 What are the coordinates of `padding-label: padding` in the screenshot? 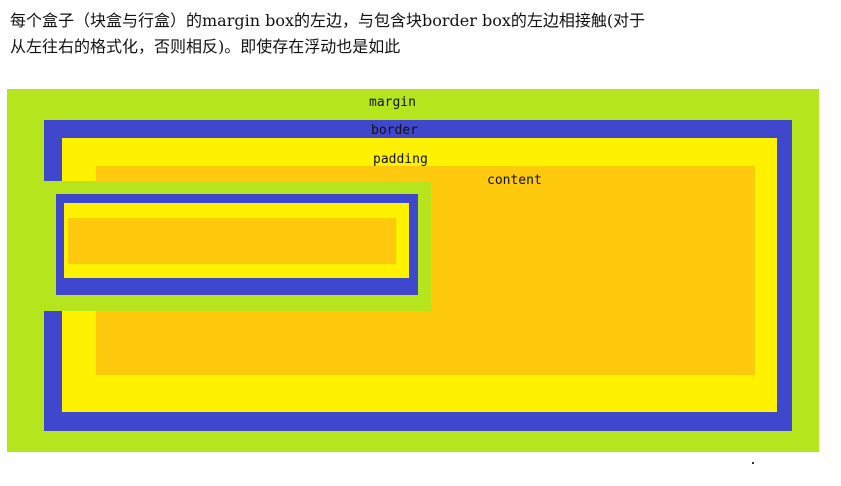 It's located at (400, 159).